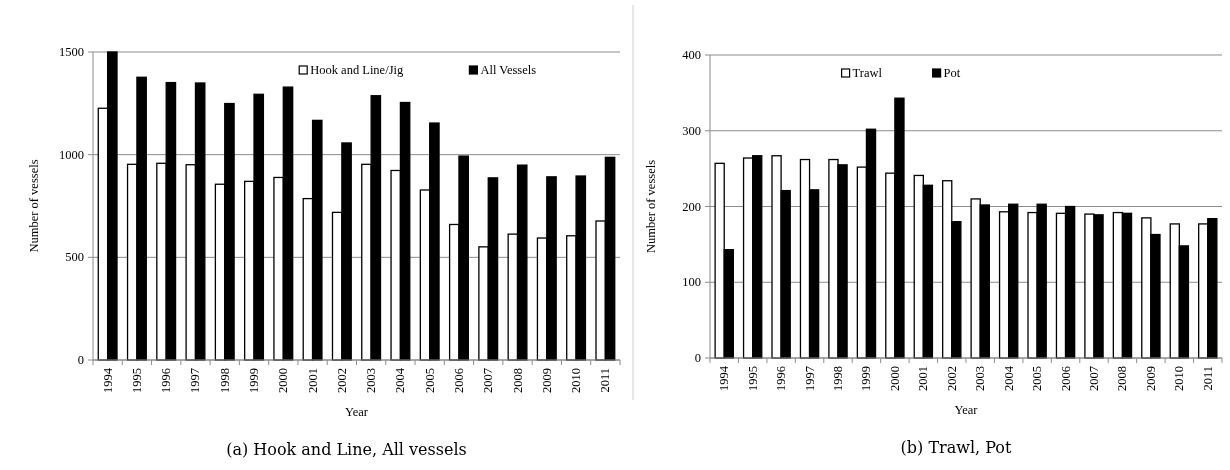  Describe the element at coordinates (956, 447) in the screenshot. I see `text: (b) Trawl, Pot` at that location.